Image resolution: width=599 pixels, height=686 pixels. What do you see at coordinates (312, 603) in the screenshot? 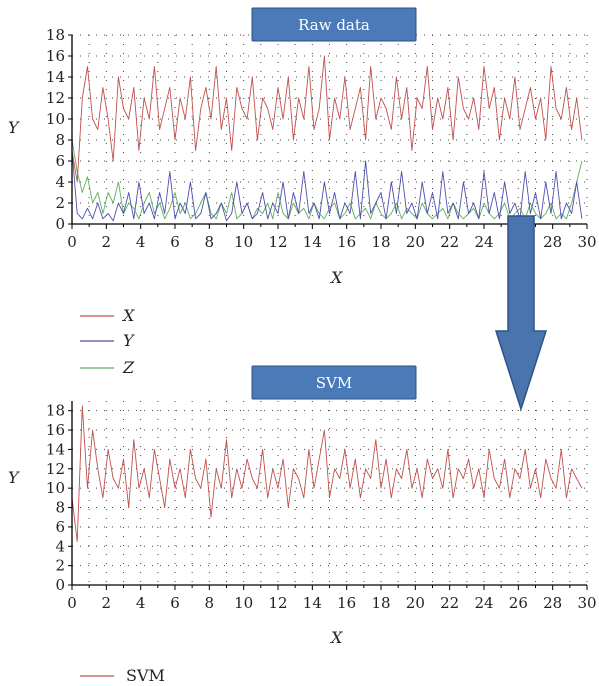
I see `svm-x-tick-label: 14` at bounding box center [312, 603].